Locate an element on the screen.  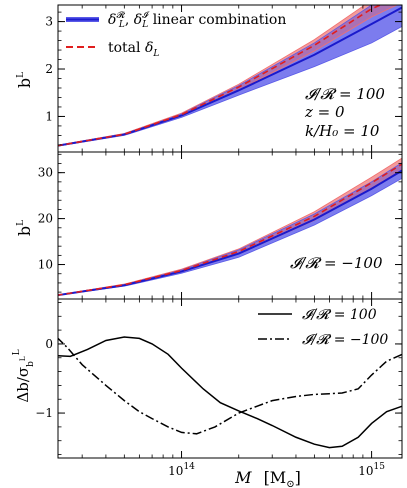
top-ylabel: bL is located at coordinates (24, 80).